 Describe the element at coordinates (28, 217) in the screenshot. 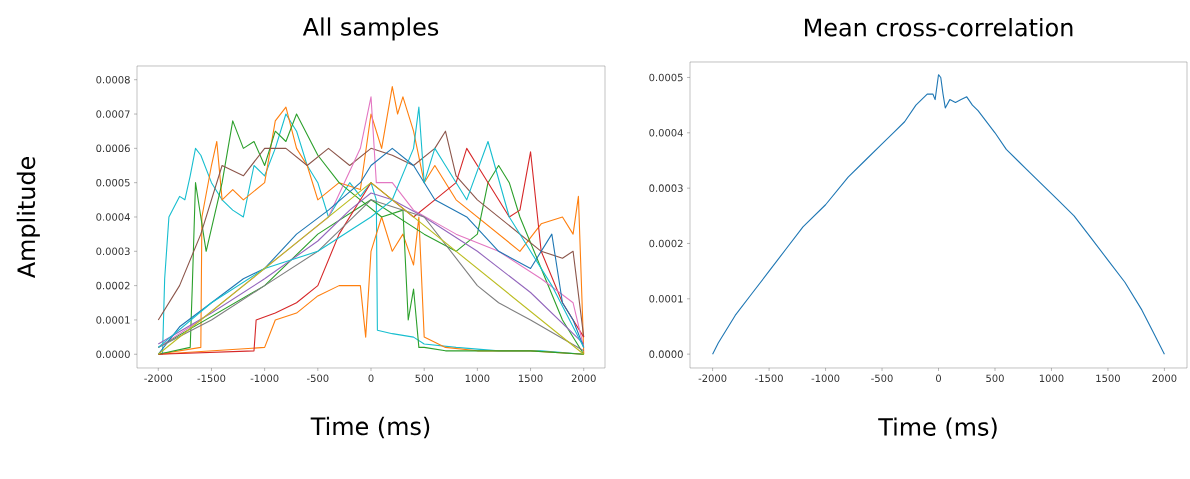

I see `y-axis-title: Amplitude` at that location.